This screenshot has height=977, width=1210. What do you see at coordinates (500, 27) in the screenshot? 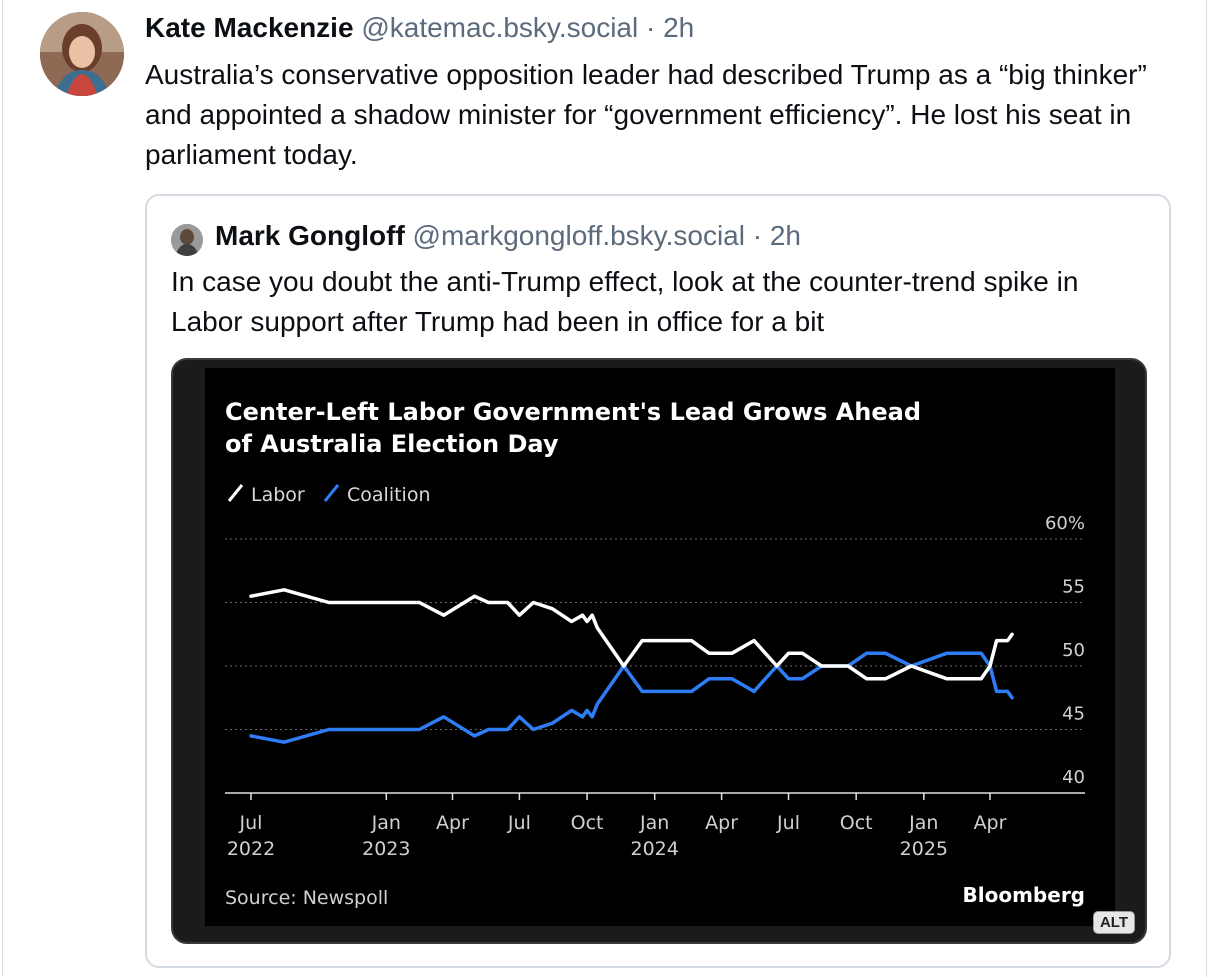
I see `author-handle: @katemac.bsky.social` at bounding box center [500, 27].